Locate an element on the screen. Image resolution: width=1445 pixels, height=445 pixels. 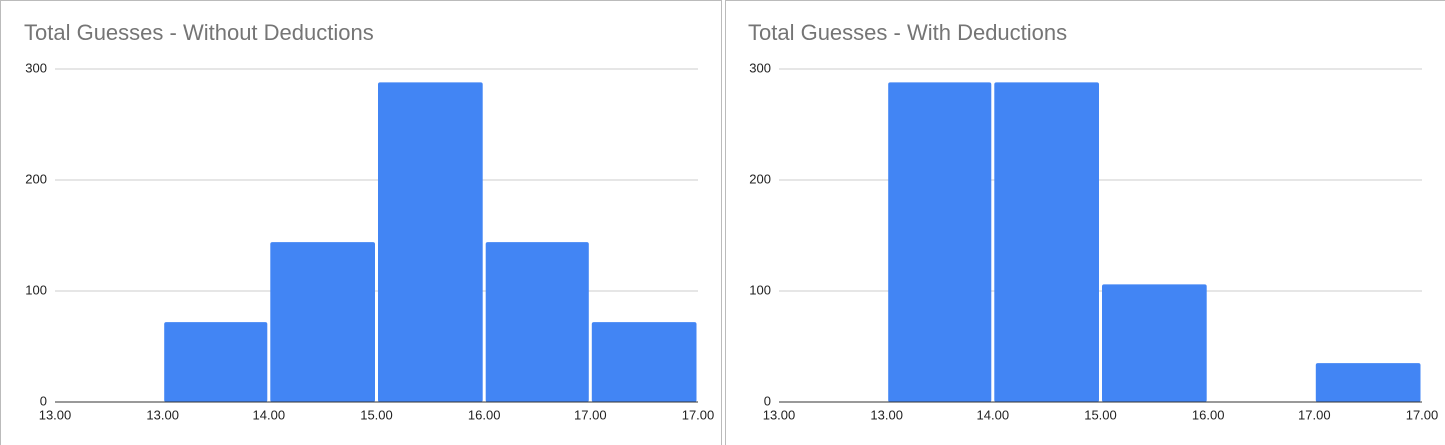
chart-title: Total Guesses - Without Deductions is located at coordinates (199, 32).